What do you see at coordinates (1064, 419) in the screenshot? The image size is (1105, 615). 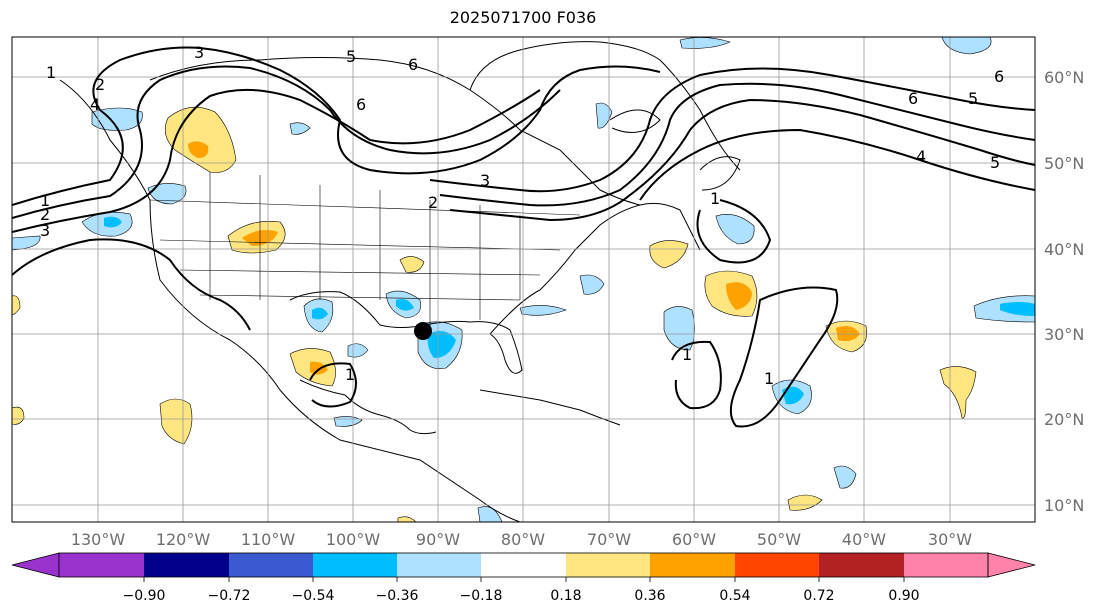 I see `lat-label-20n: 20°N` at bounding box center [1064, 419].